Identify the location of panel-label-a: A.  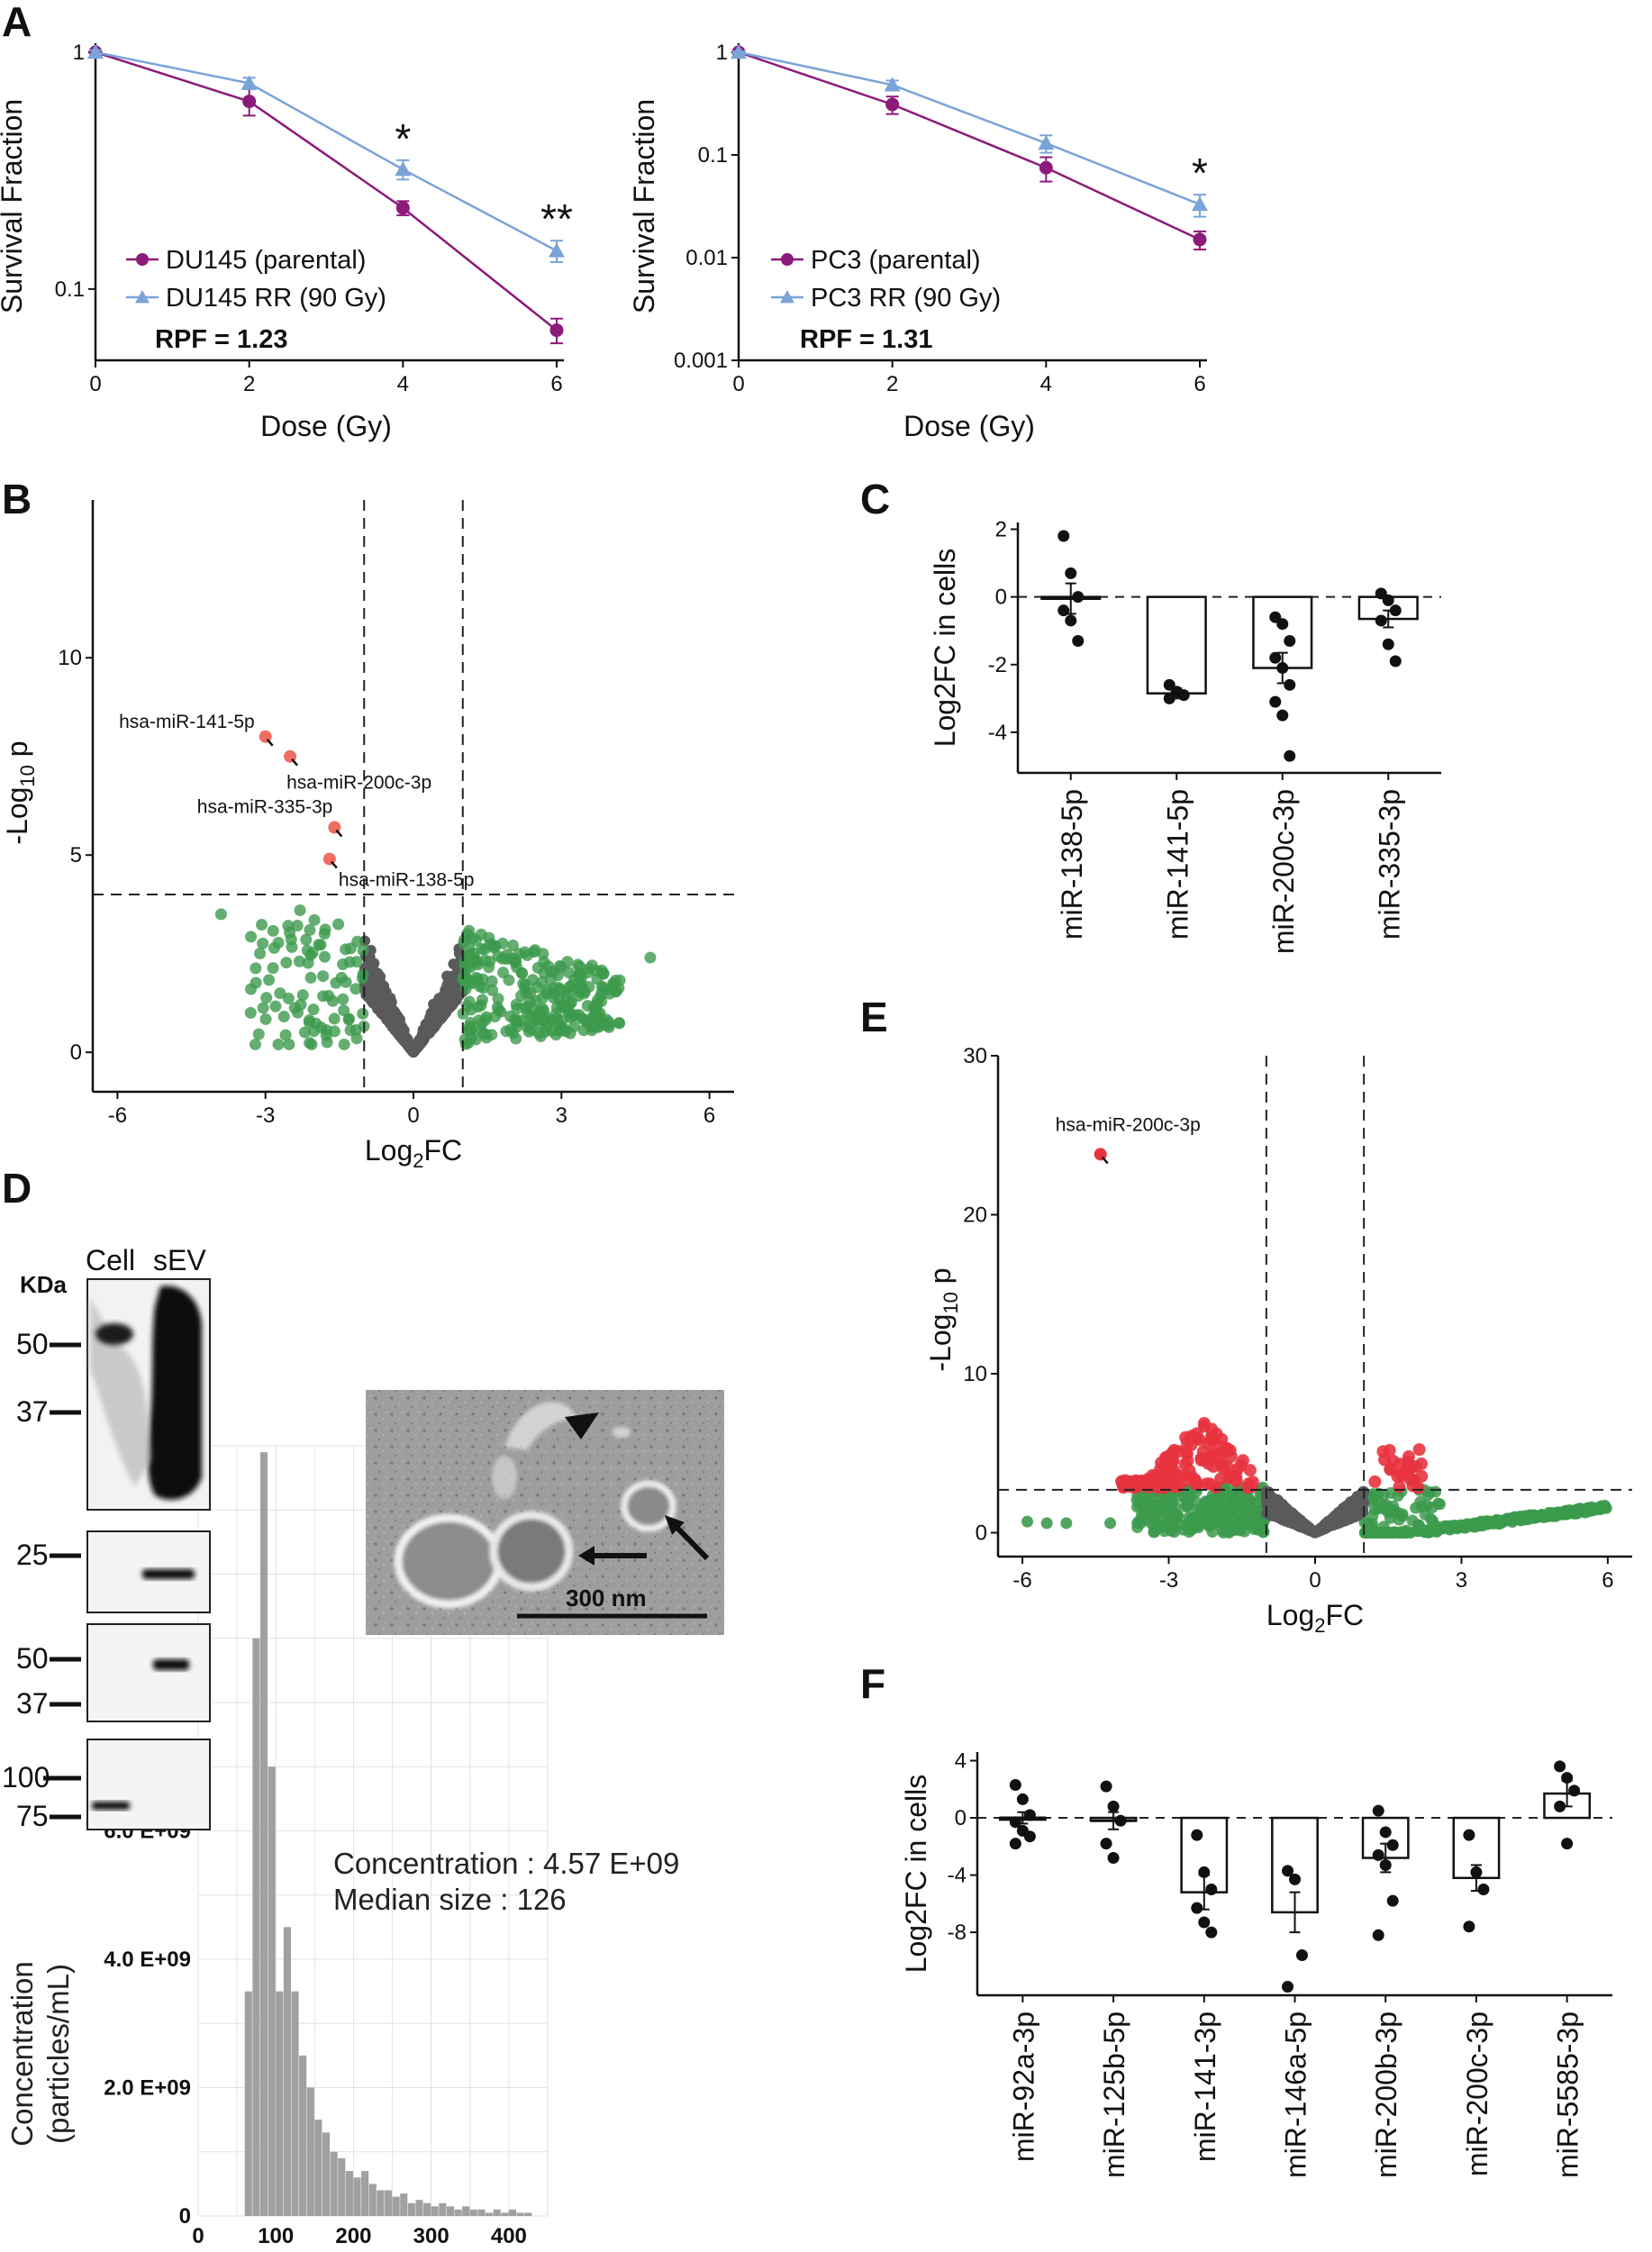
(17, 22).